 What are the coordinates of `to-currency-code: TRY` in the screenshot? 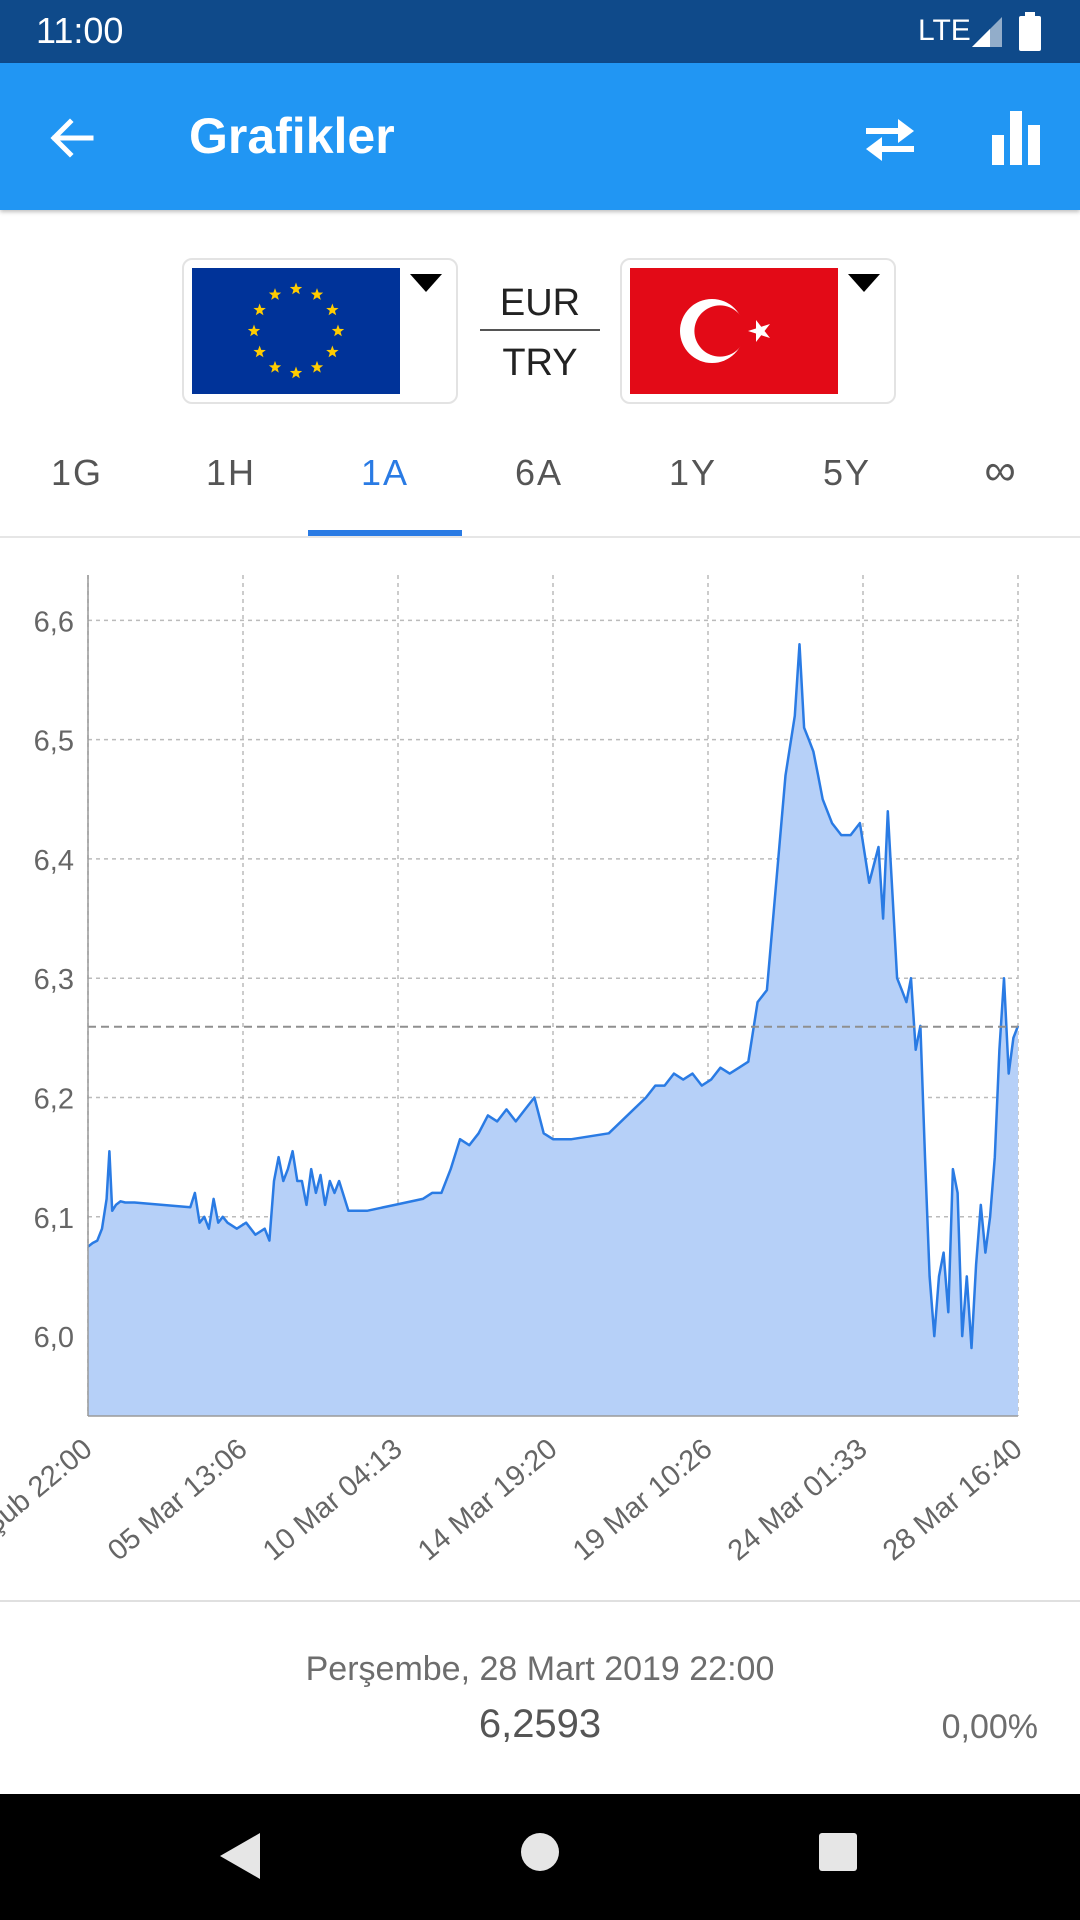 It's located at (540, 363).